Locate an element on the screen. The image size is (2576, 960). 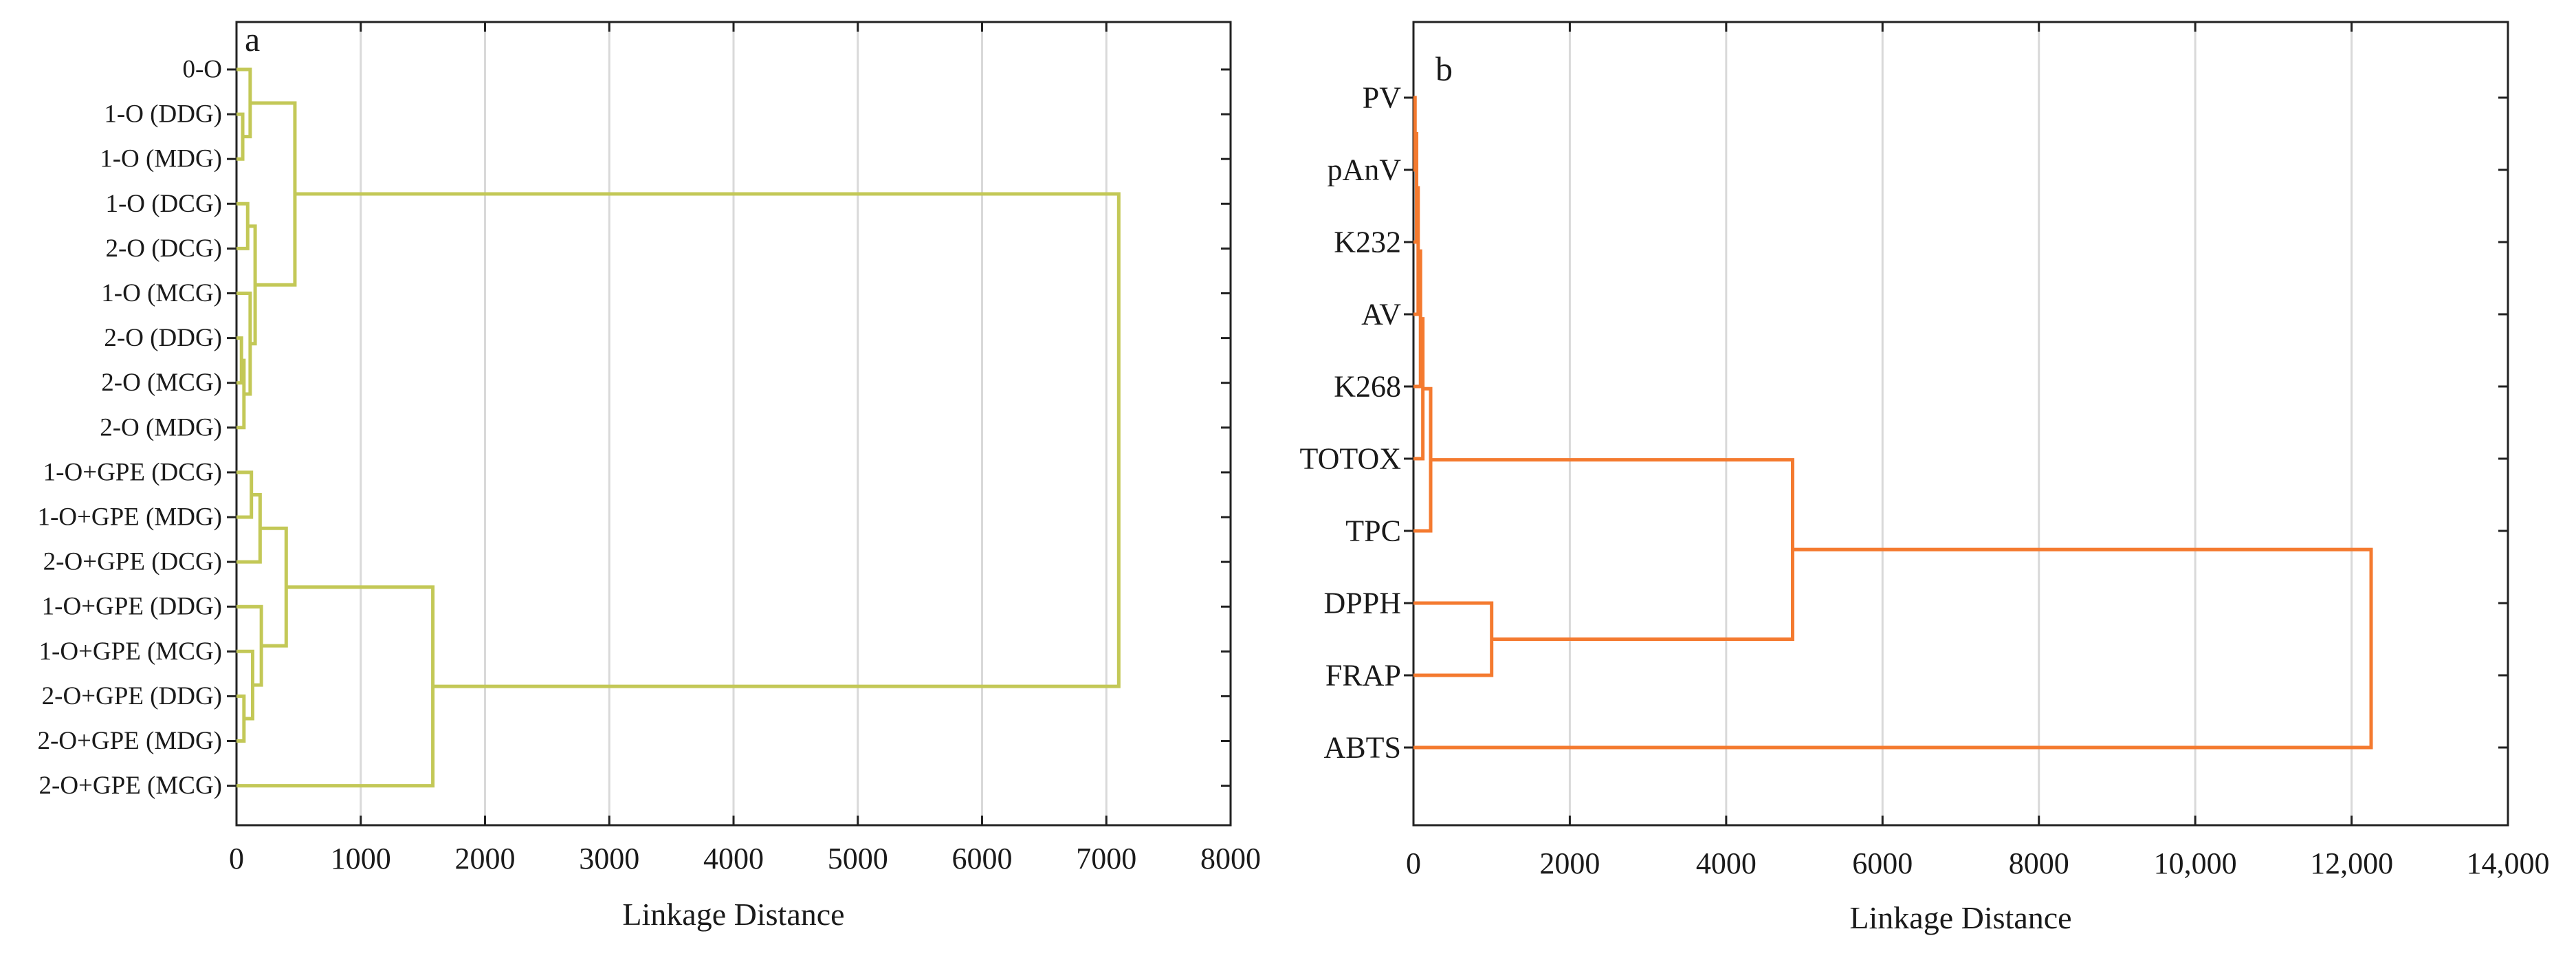
panel-label: a is located at coordinates (252, 39).